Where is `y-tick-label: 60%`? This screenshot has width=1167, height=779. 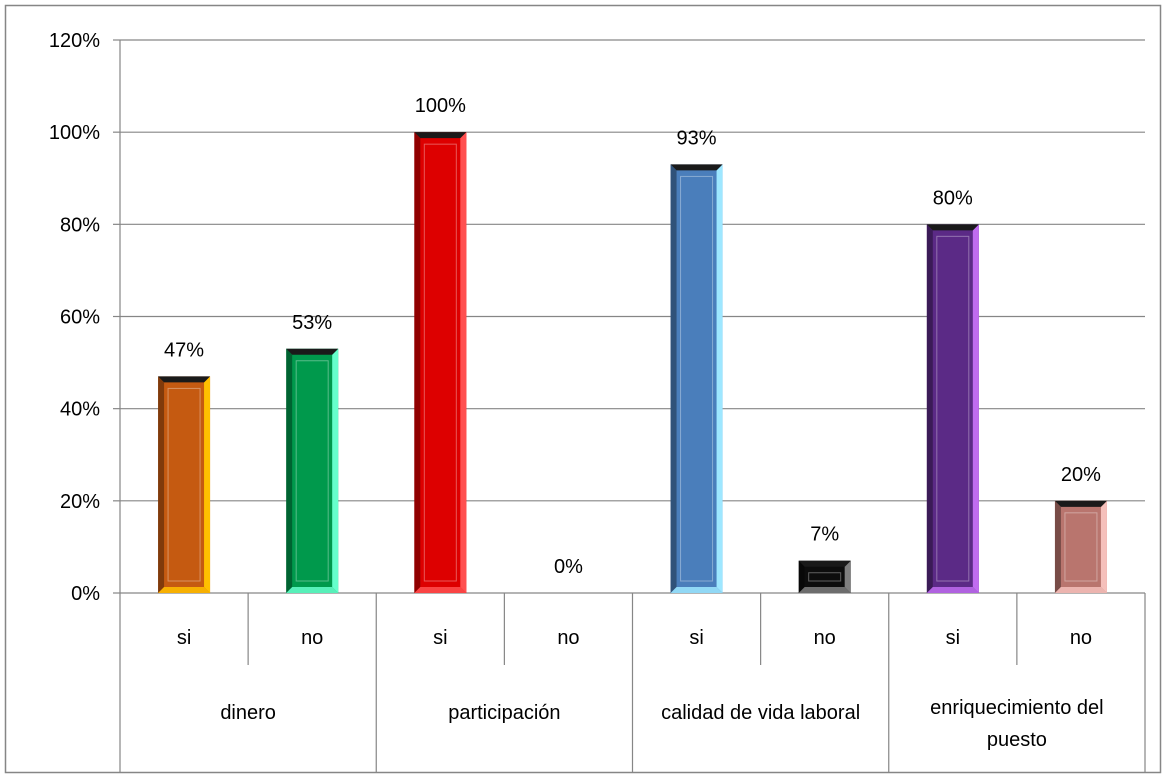
y-tick-label: 60% is located at coordinates (80, 318).